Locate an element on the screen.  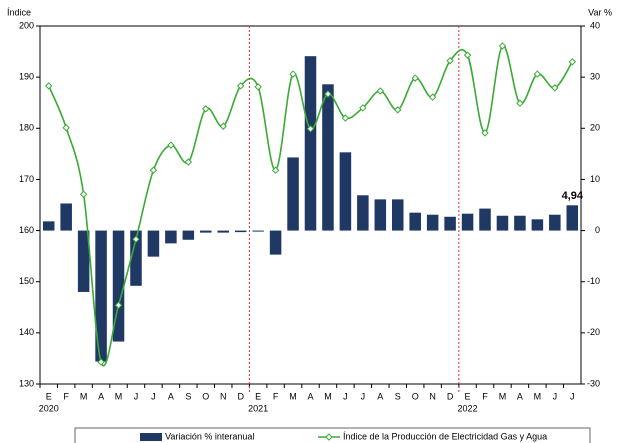
legend-label: Variación % interanual is located at coordinates (209, 436).